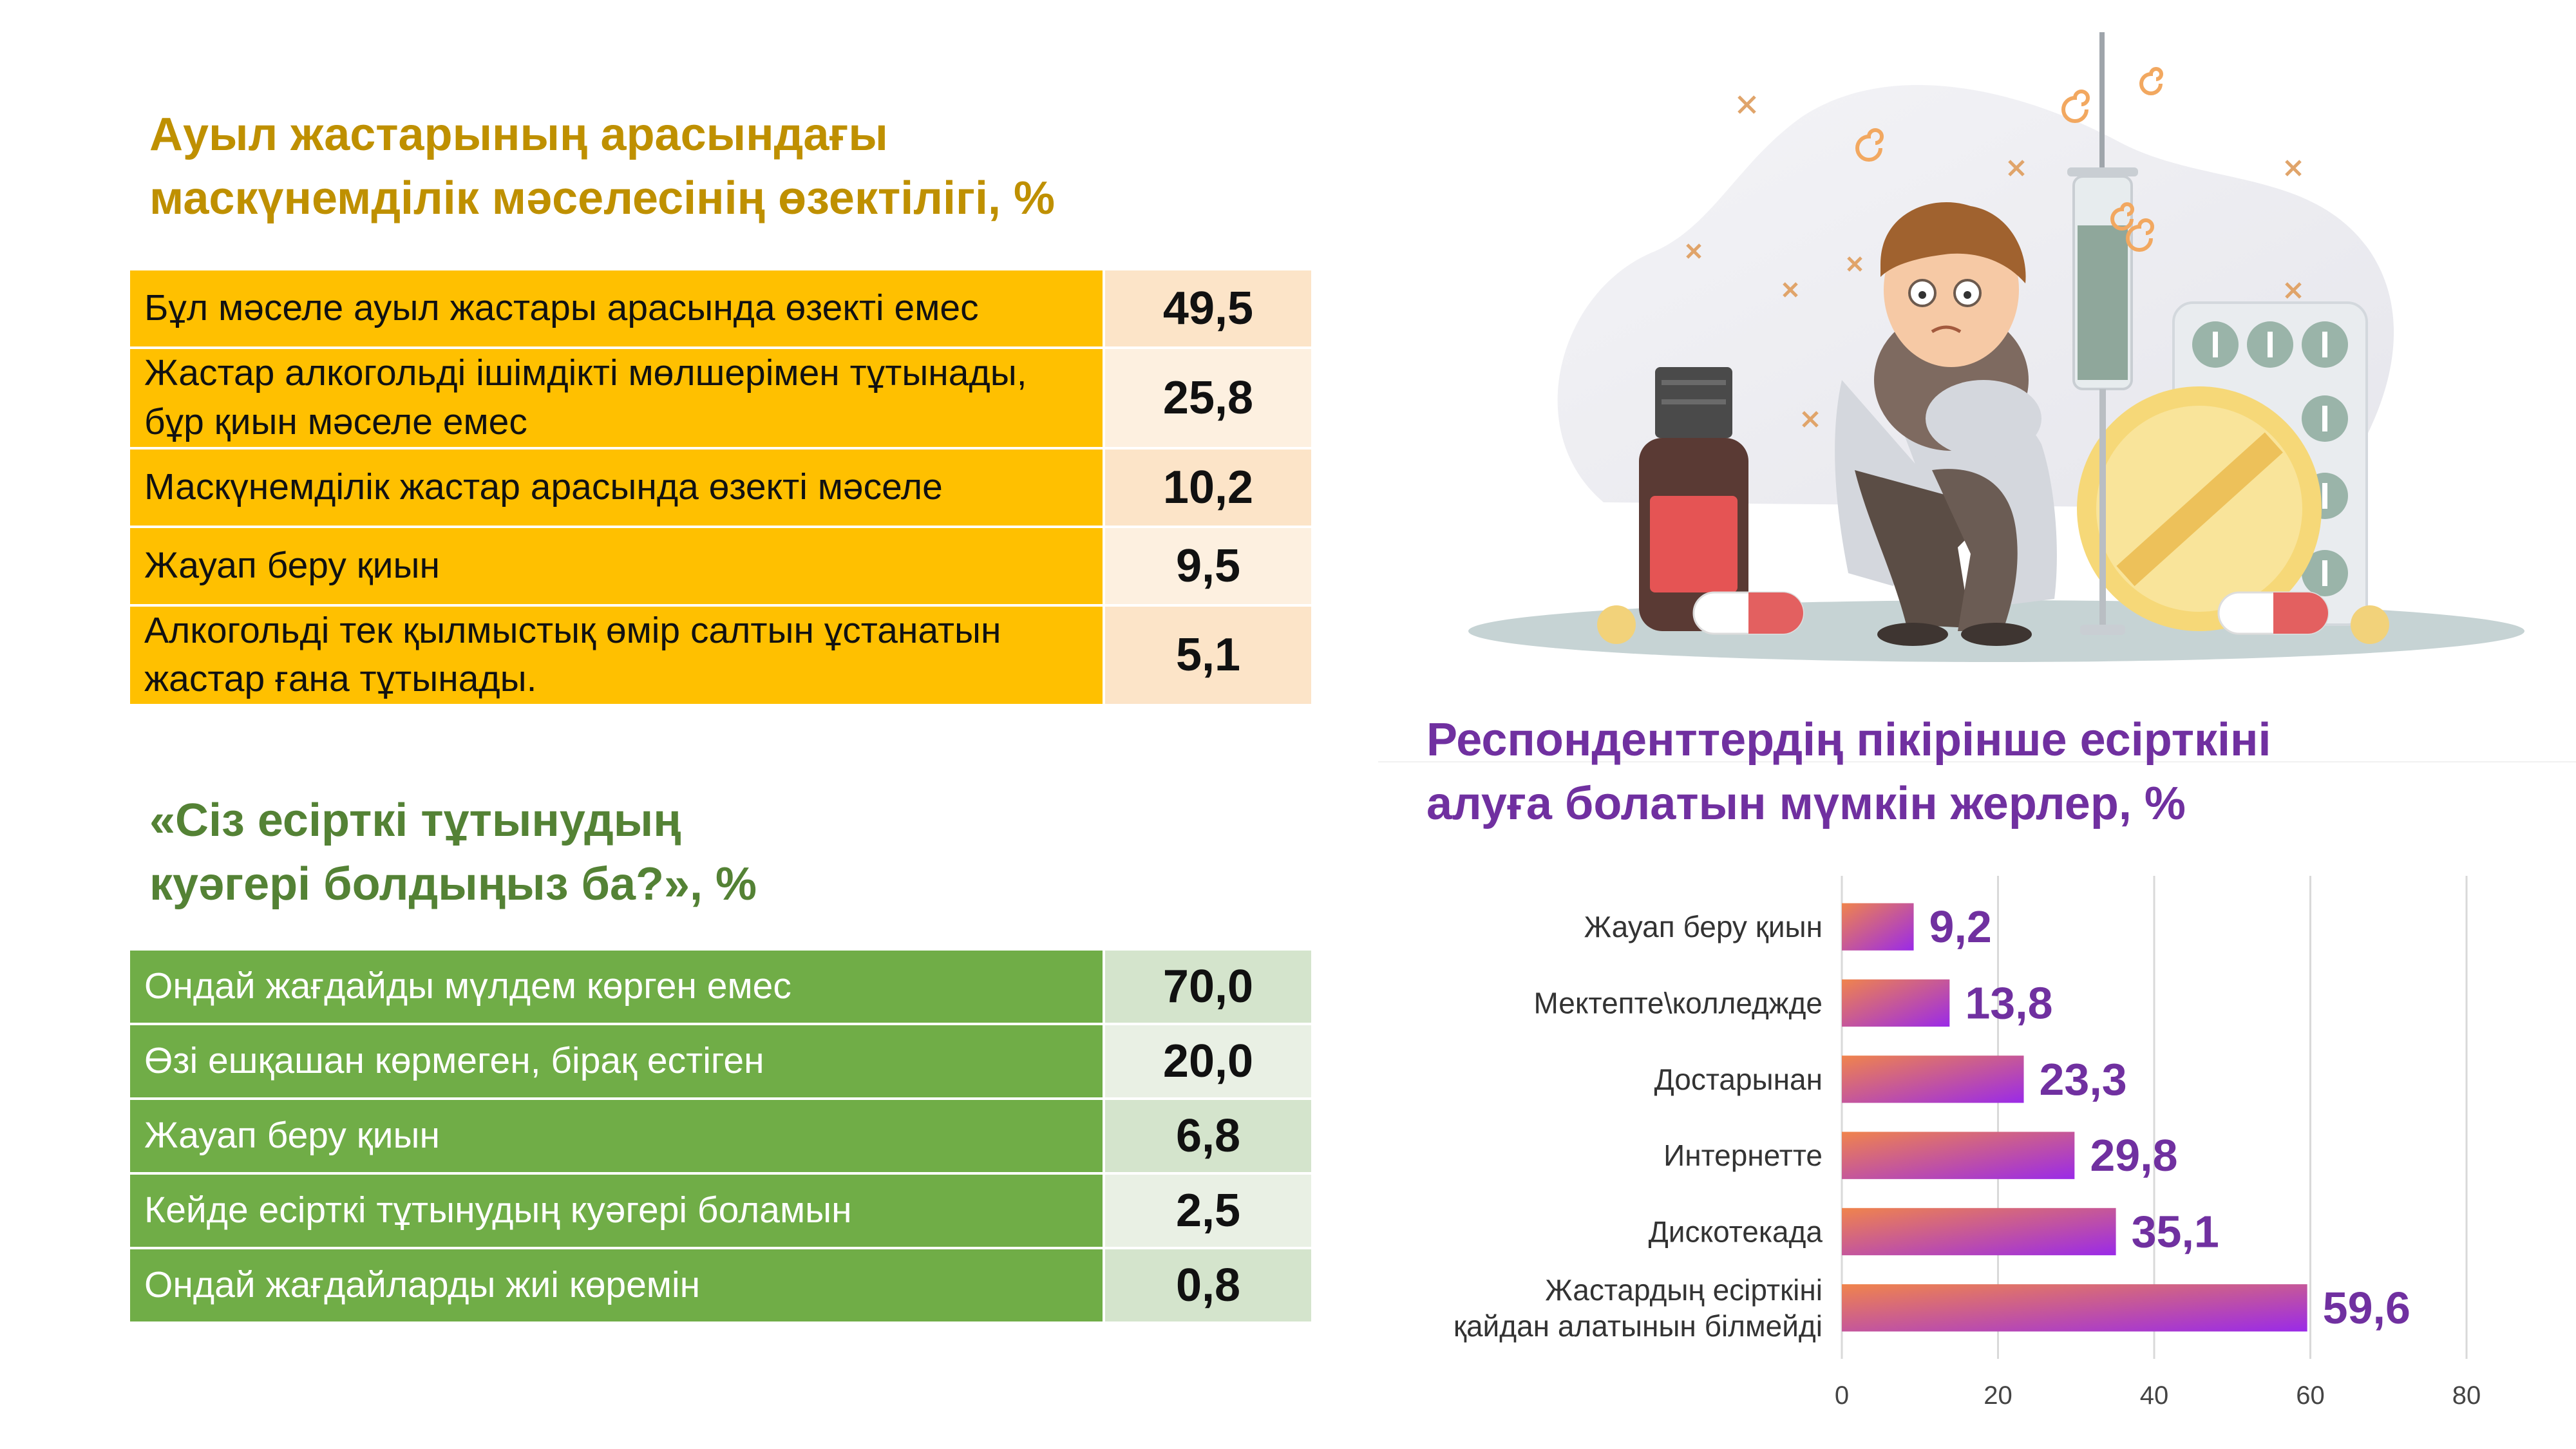  What do you see at coordinates (1946, 424) in the screenshot?
I see `sad-boy` at bounding box center [1946, 424].